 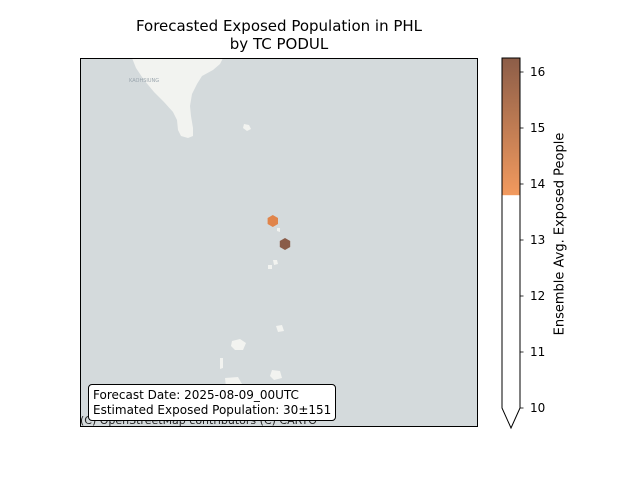 I want to click on city-label-kaohsiung: KAOHSIUNG, so click(x=144, y=81).